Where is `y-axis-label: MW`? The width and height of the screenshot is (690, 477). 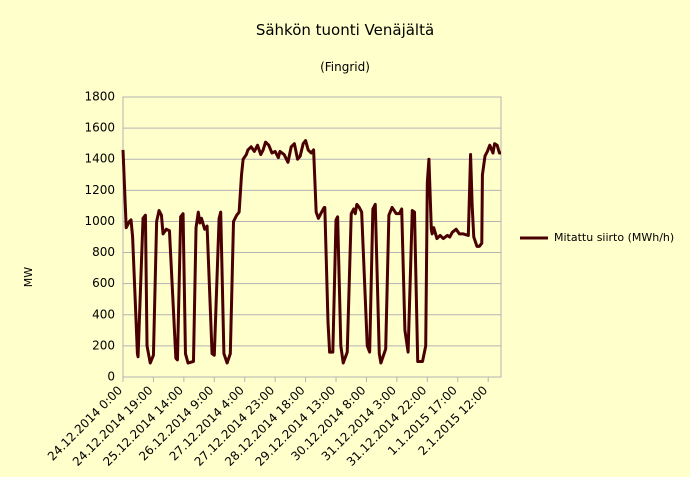
y-axis-label: MW is located at coordinates (28, 277).